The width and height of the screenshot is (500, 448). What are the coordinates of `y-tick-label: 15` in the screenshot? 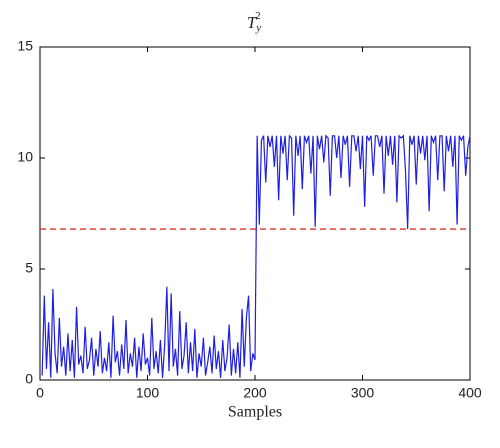 It's located at (25, 46).